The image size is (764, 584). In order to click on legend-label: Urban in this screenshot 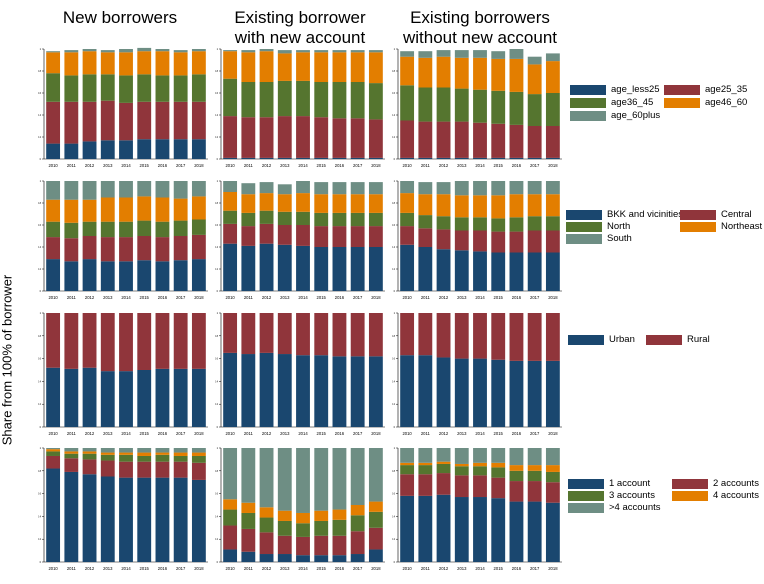, I will do `click(622, 339)`.